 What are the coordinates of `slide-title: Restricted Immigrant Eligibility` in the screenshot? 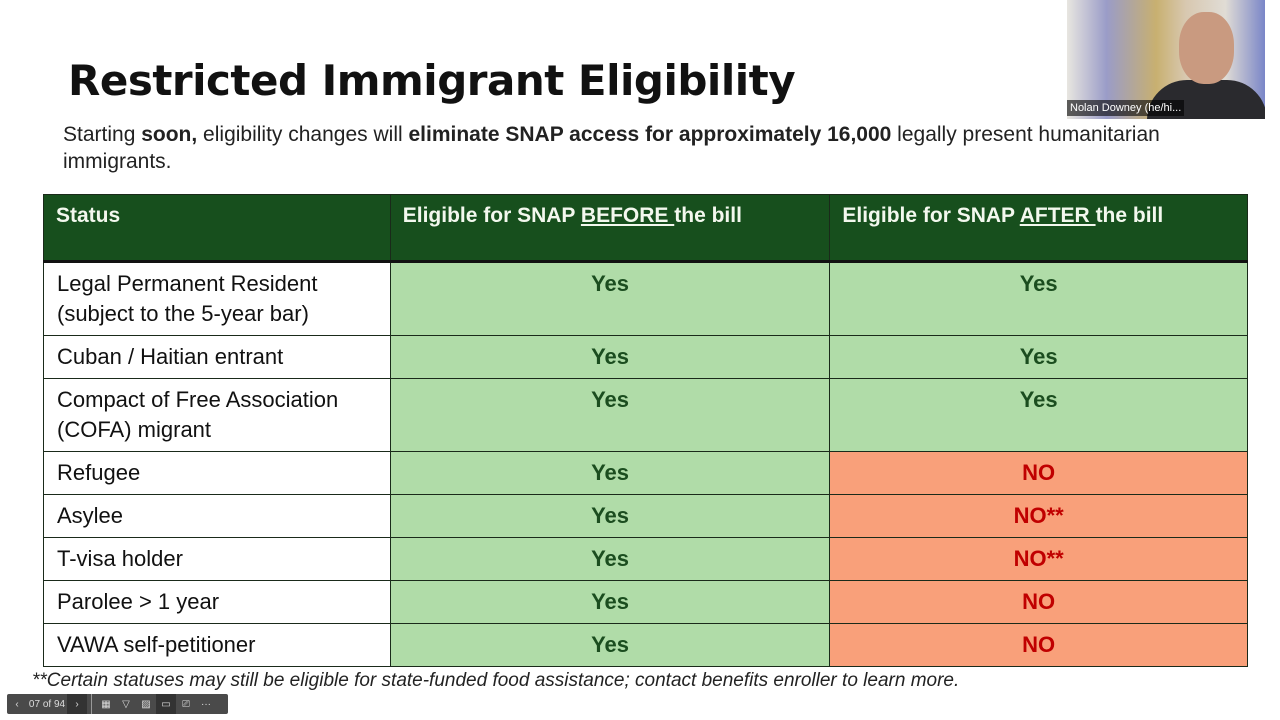 It's located at (432, 80).